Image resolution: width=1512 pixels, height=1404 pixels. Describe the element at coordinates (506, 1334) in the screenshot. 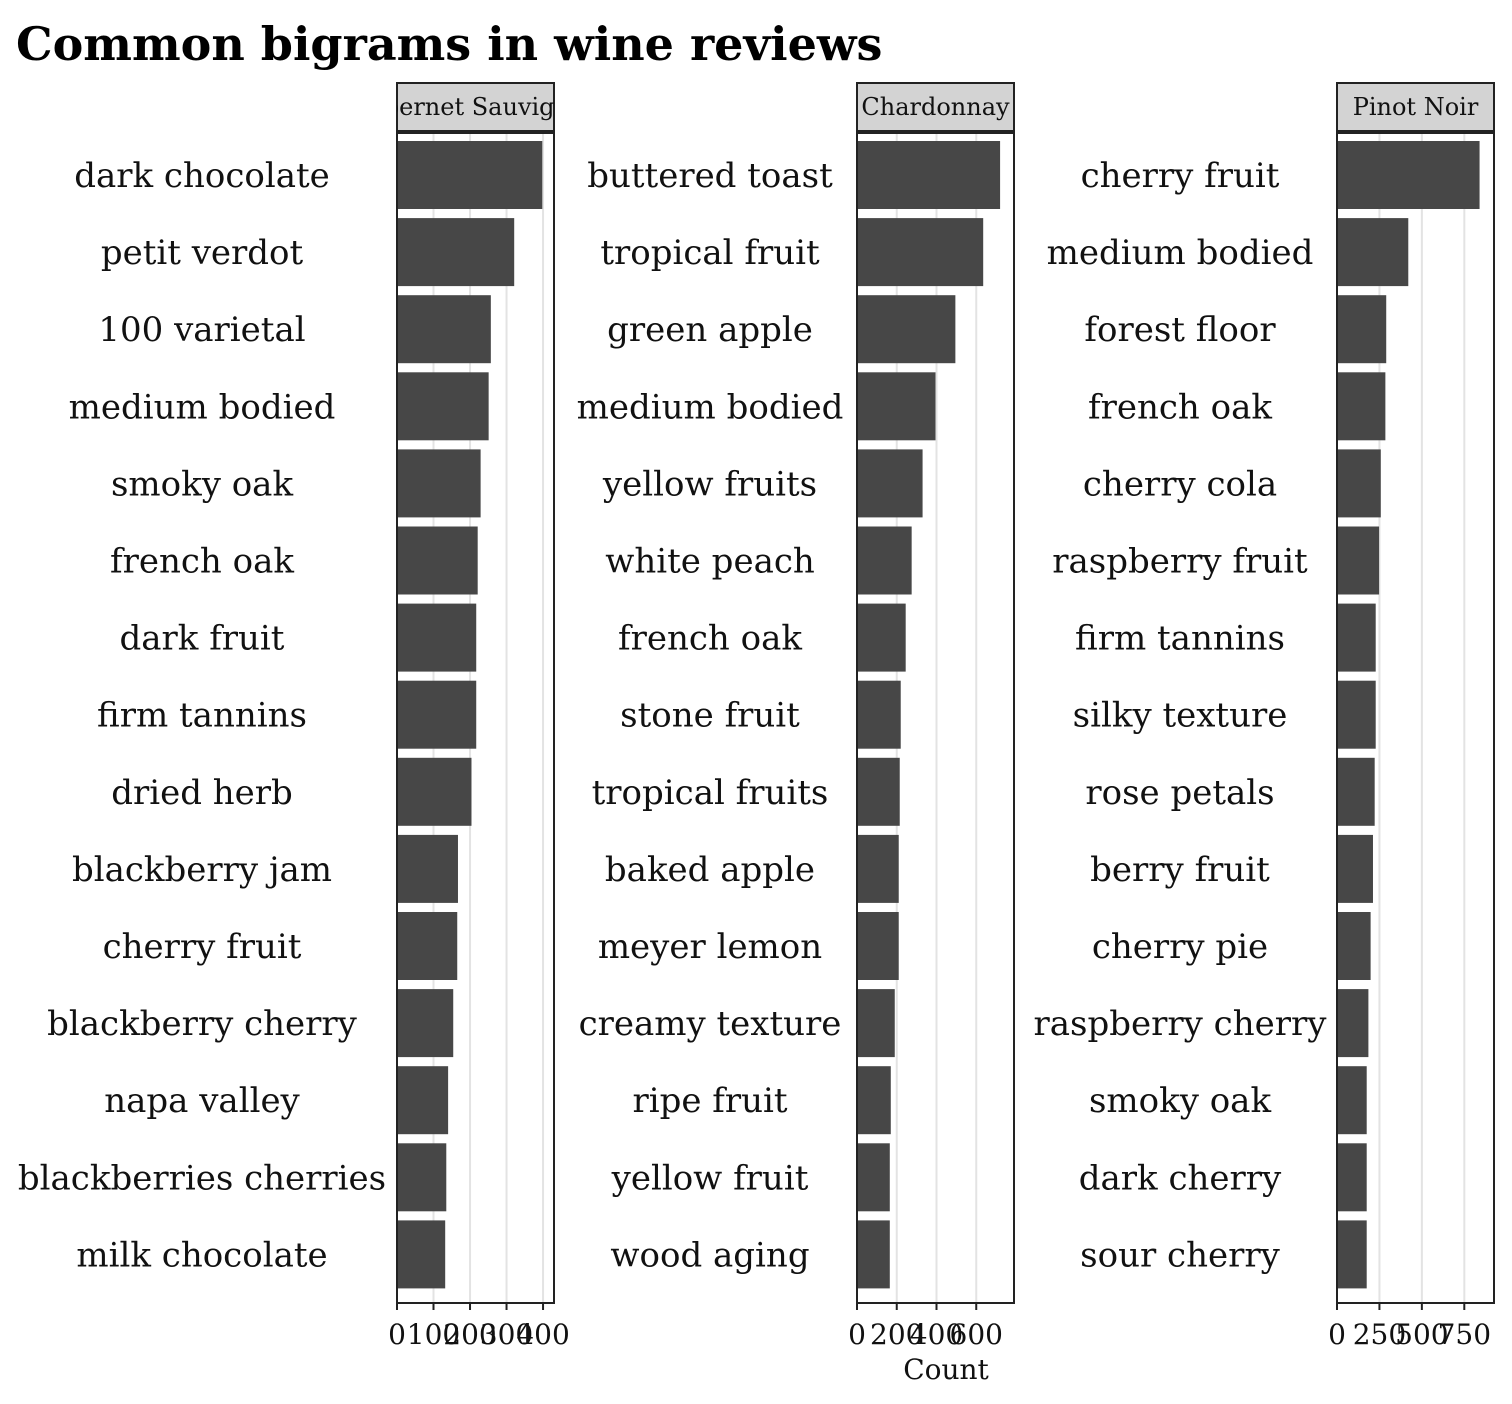

I see `tick-label: 300` at that location.